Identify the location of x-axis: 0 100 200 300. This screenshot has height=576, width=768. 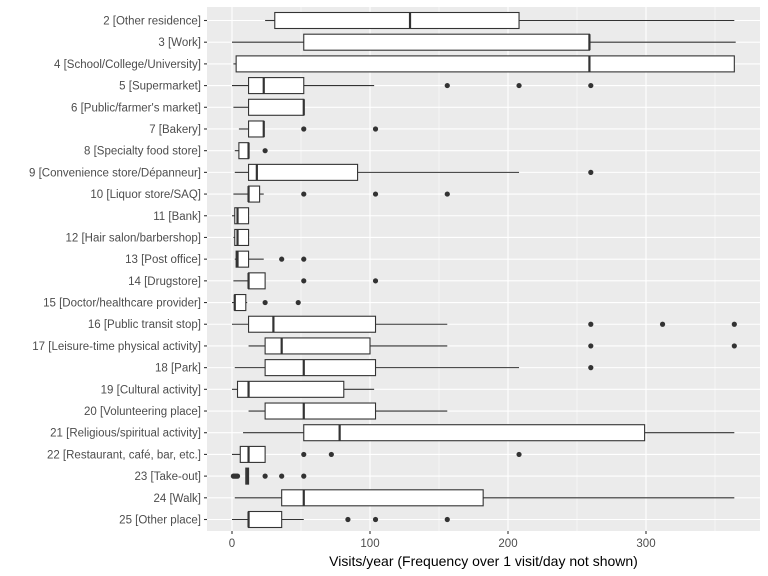
(442, 540).